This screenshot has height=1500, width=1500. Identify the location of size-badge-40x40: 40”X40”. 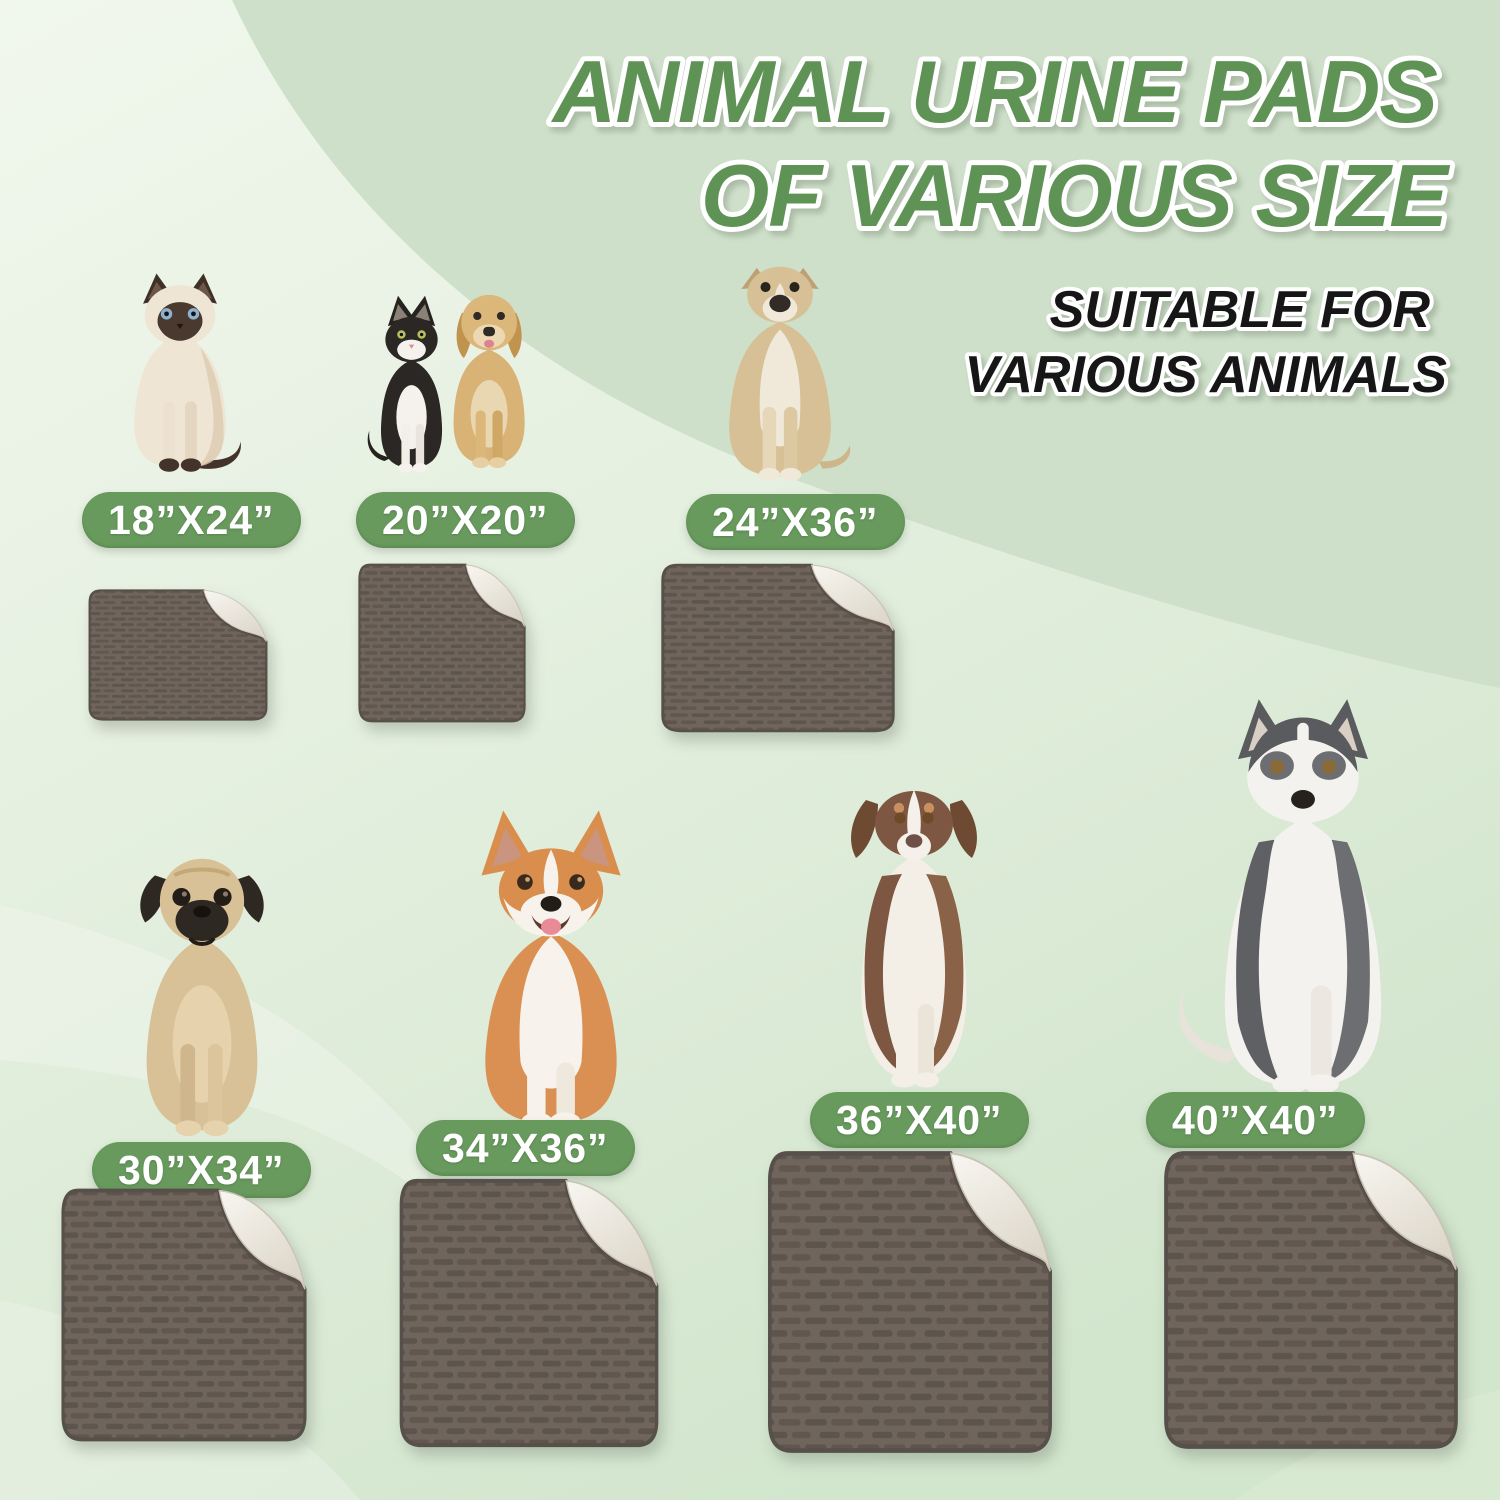
(1255, 1120).